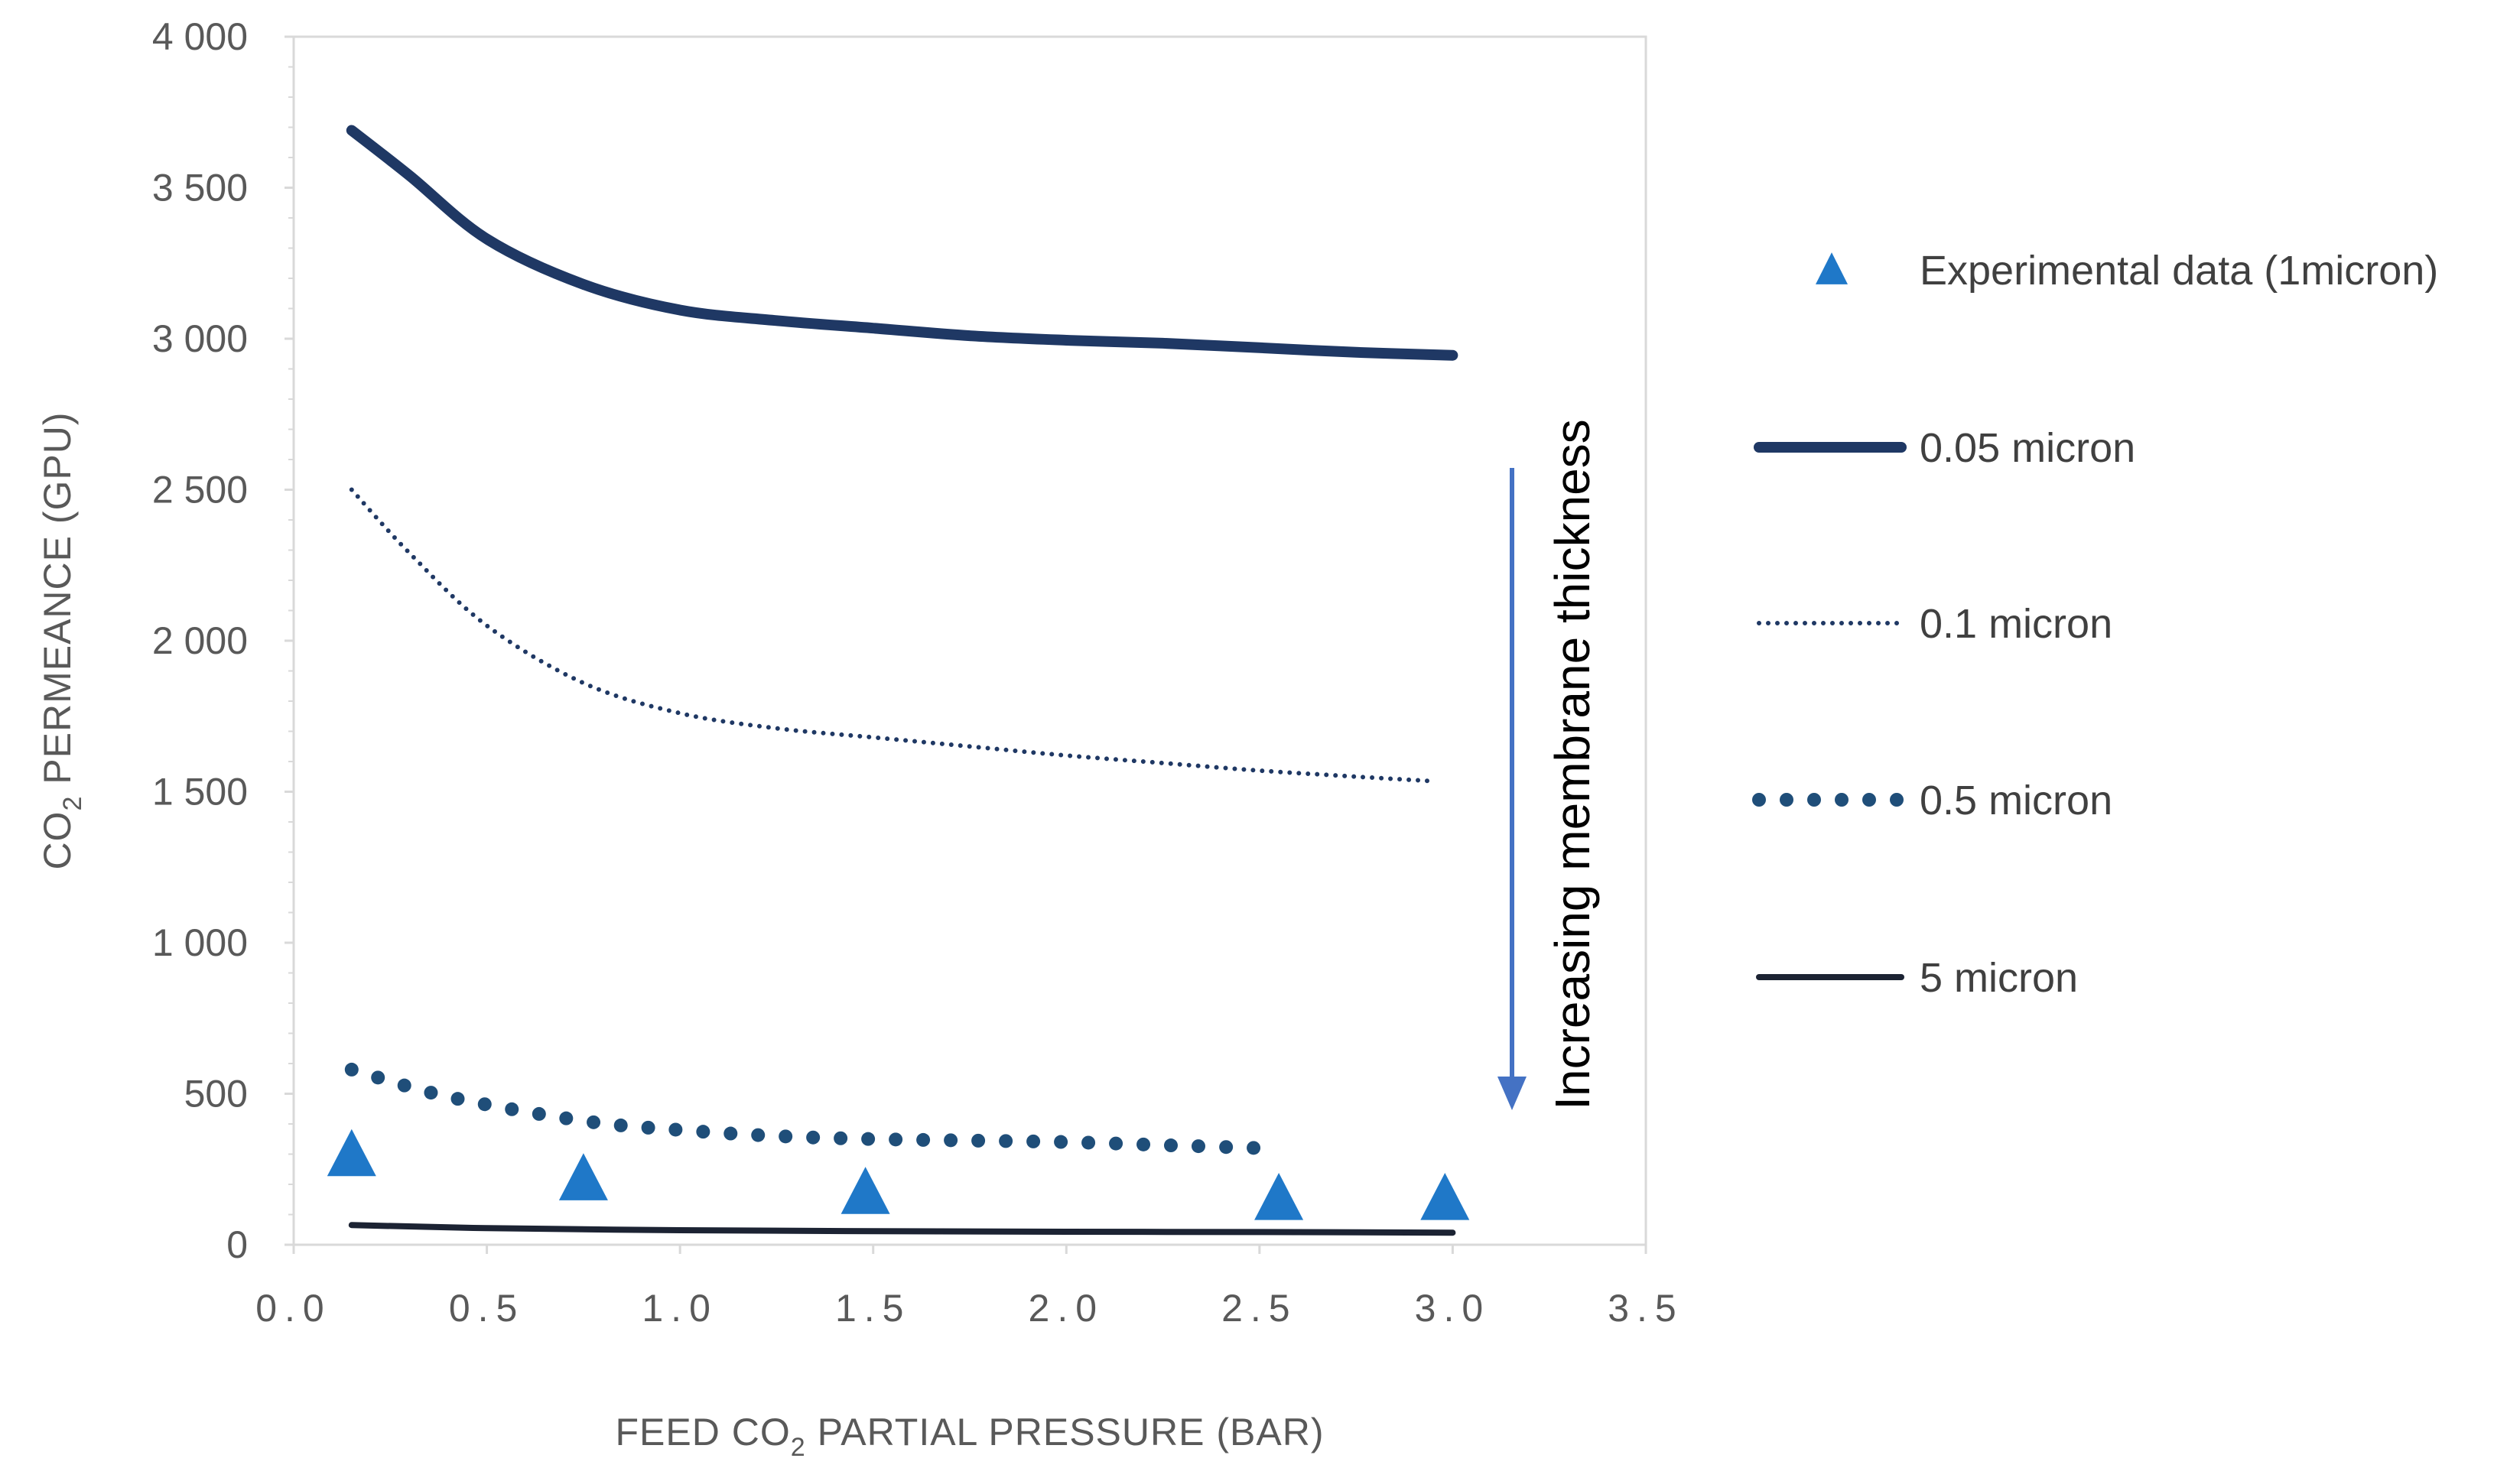 The width and height of the screenshot is (2520, 1468). What do you see at coordinates (487, 1308) in the screenshot?
I see `x-tick-label: 0.5` at bounding box center [487, 1308].